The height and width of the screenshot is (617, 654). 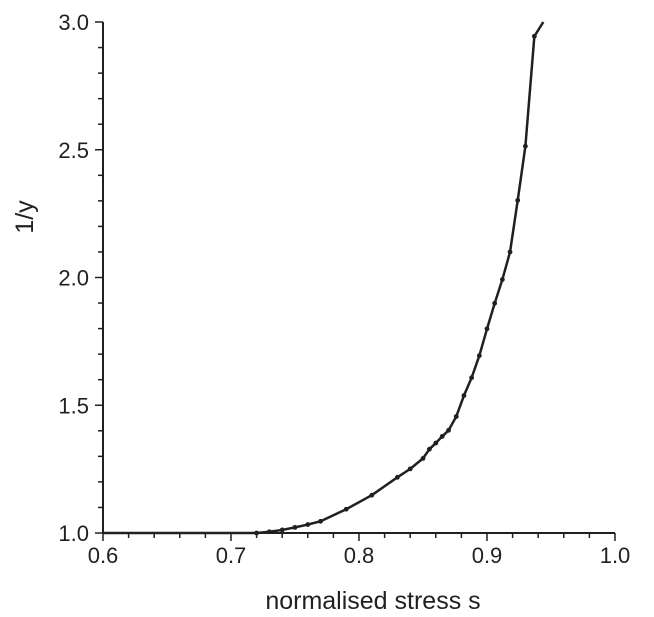 What do you see at coordinates (615, 555) in the screenshot?
I see `x-tick-label: 1.0` at bounding box center [615, 555].